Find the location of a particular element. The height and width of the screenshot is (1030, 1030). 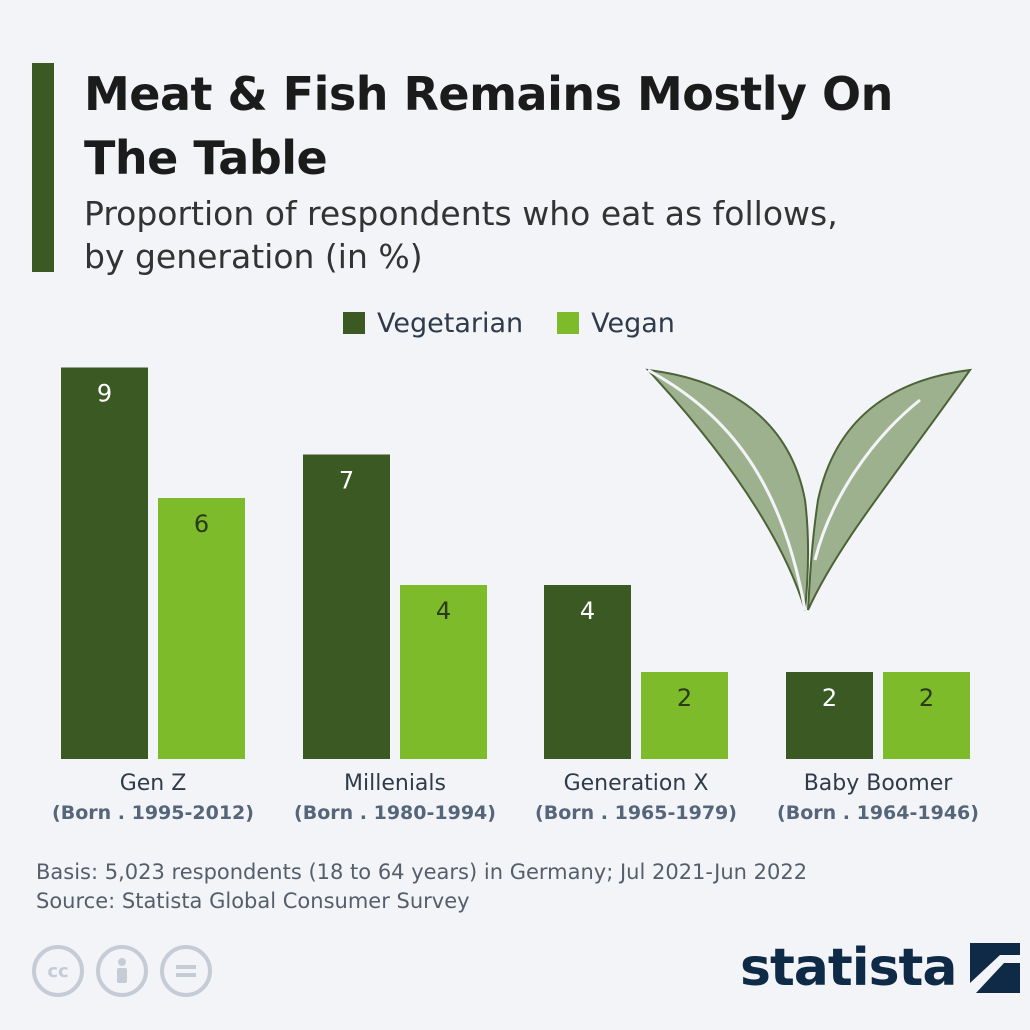

x-tick-sublabel-2: (Born . 1965-1979) is located at coordinates (636, 813).